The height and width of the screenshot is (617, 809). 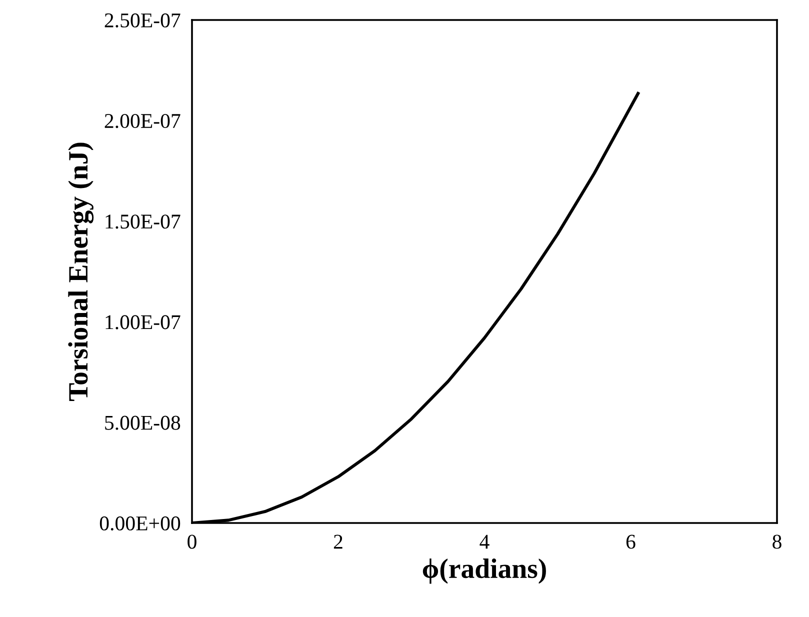 What do you see at coordinates (142, 20) in the screenshot?
I see `y-tick-label: 2.50E-07` at bounding box center [142, 20].